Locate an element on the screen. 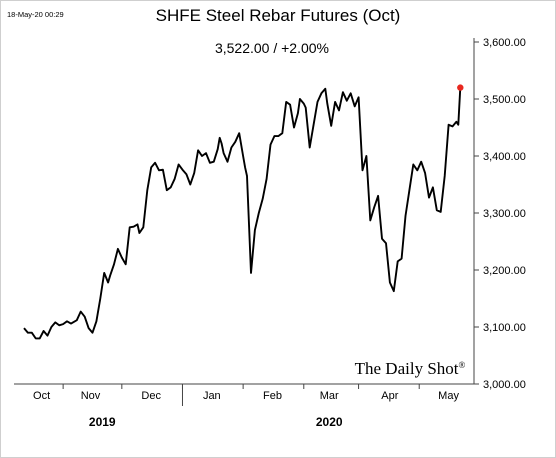 The width and height of the screenshot is (556, 458). x-tick-label: Jan is located at coordinates (212, 396).